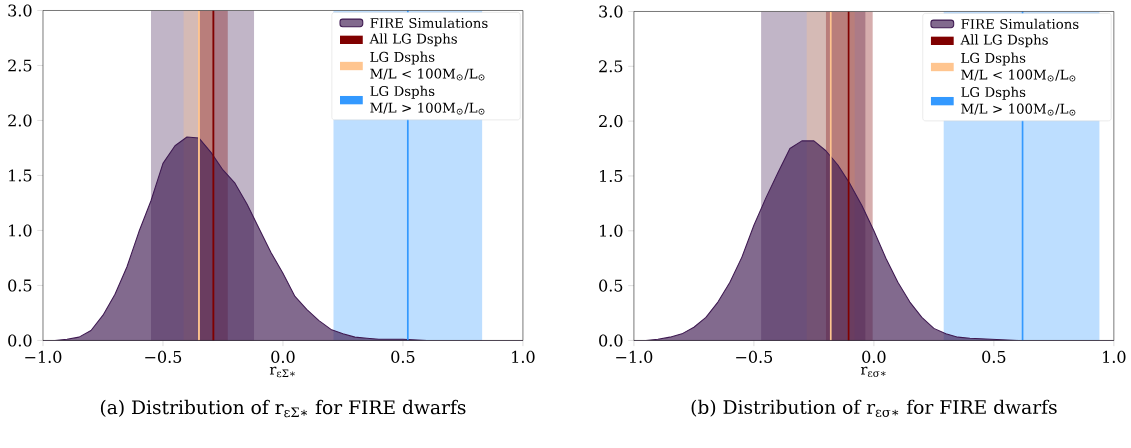 This screenshot has height=448, width=1131. What do you see at coordinates (282, 372) in the screenshot?
I see `x-axis-title: r$_{εΣ∗}$` at bounding box center [282, 372].